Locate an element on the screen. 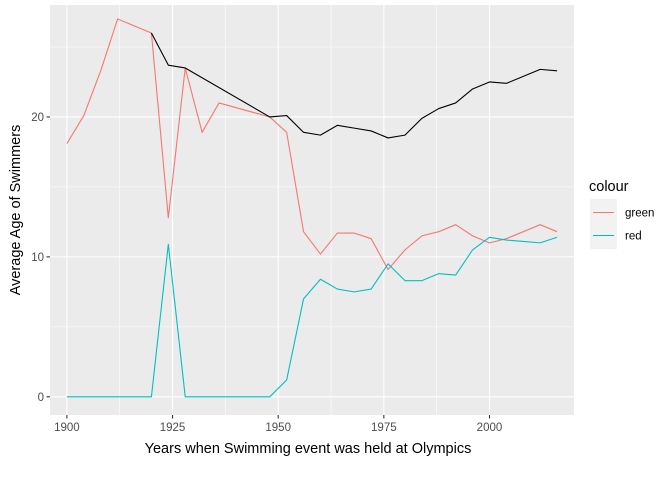 This screenshot has width=672, height=480. y-axis-title: Average Age of Swimmers is located at coordinates (16, 210).